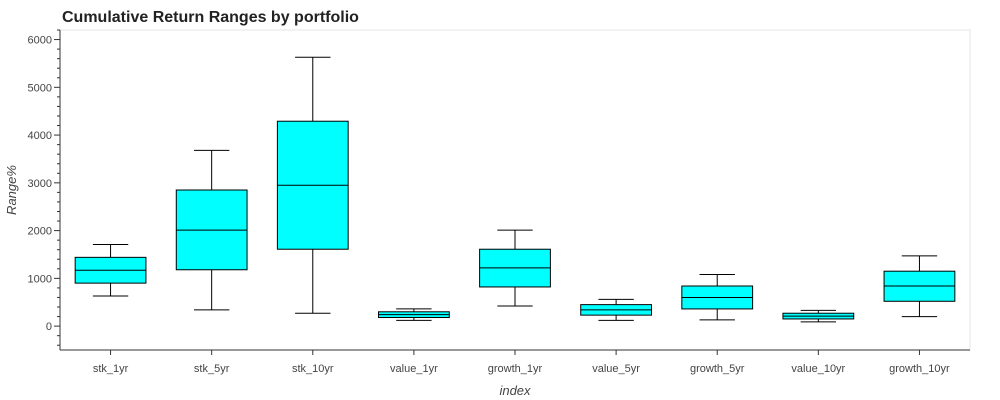  I want to click on x-tick-label: value_10yr, so click(818, 369).